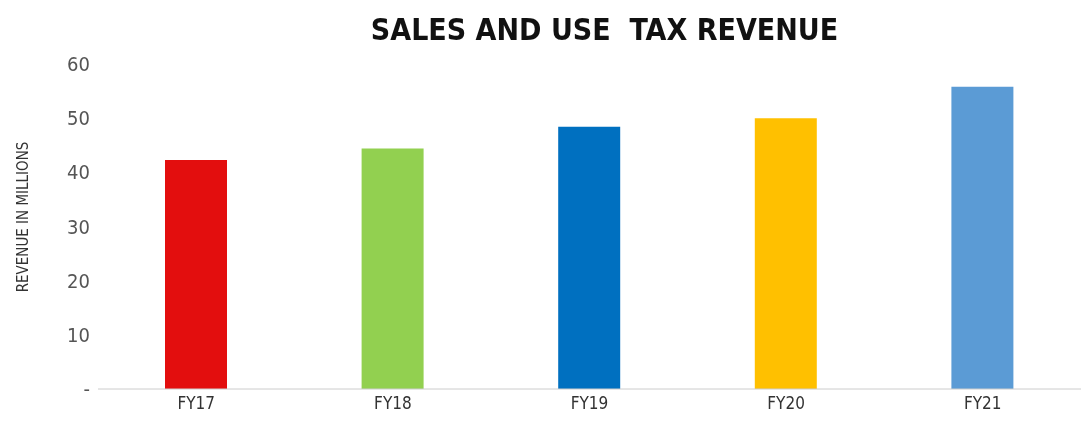  I want to click on x-tick-label: FY18, so click(393, 403).